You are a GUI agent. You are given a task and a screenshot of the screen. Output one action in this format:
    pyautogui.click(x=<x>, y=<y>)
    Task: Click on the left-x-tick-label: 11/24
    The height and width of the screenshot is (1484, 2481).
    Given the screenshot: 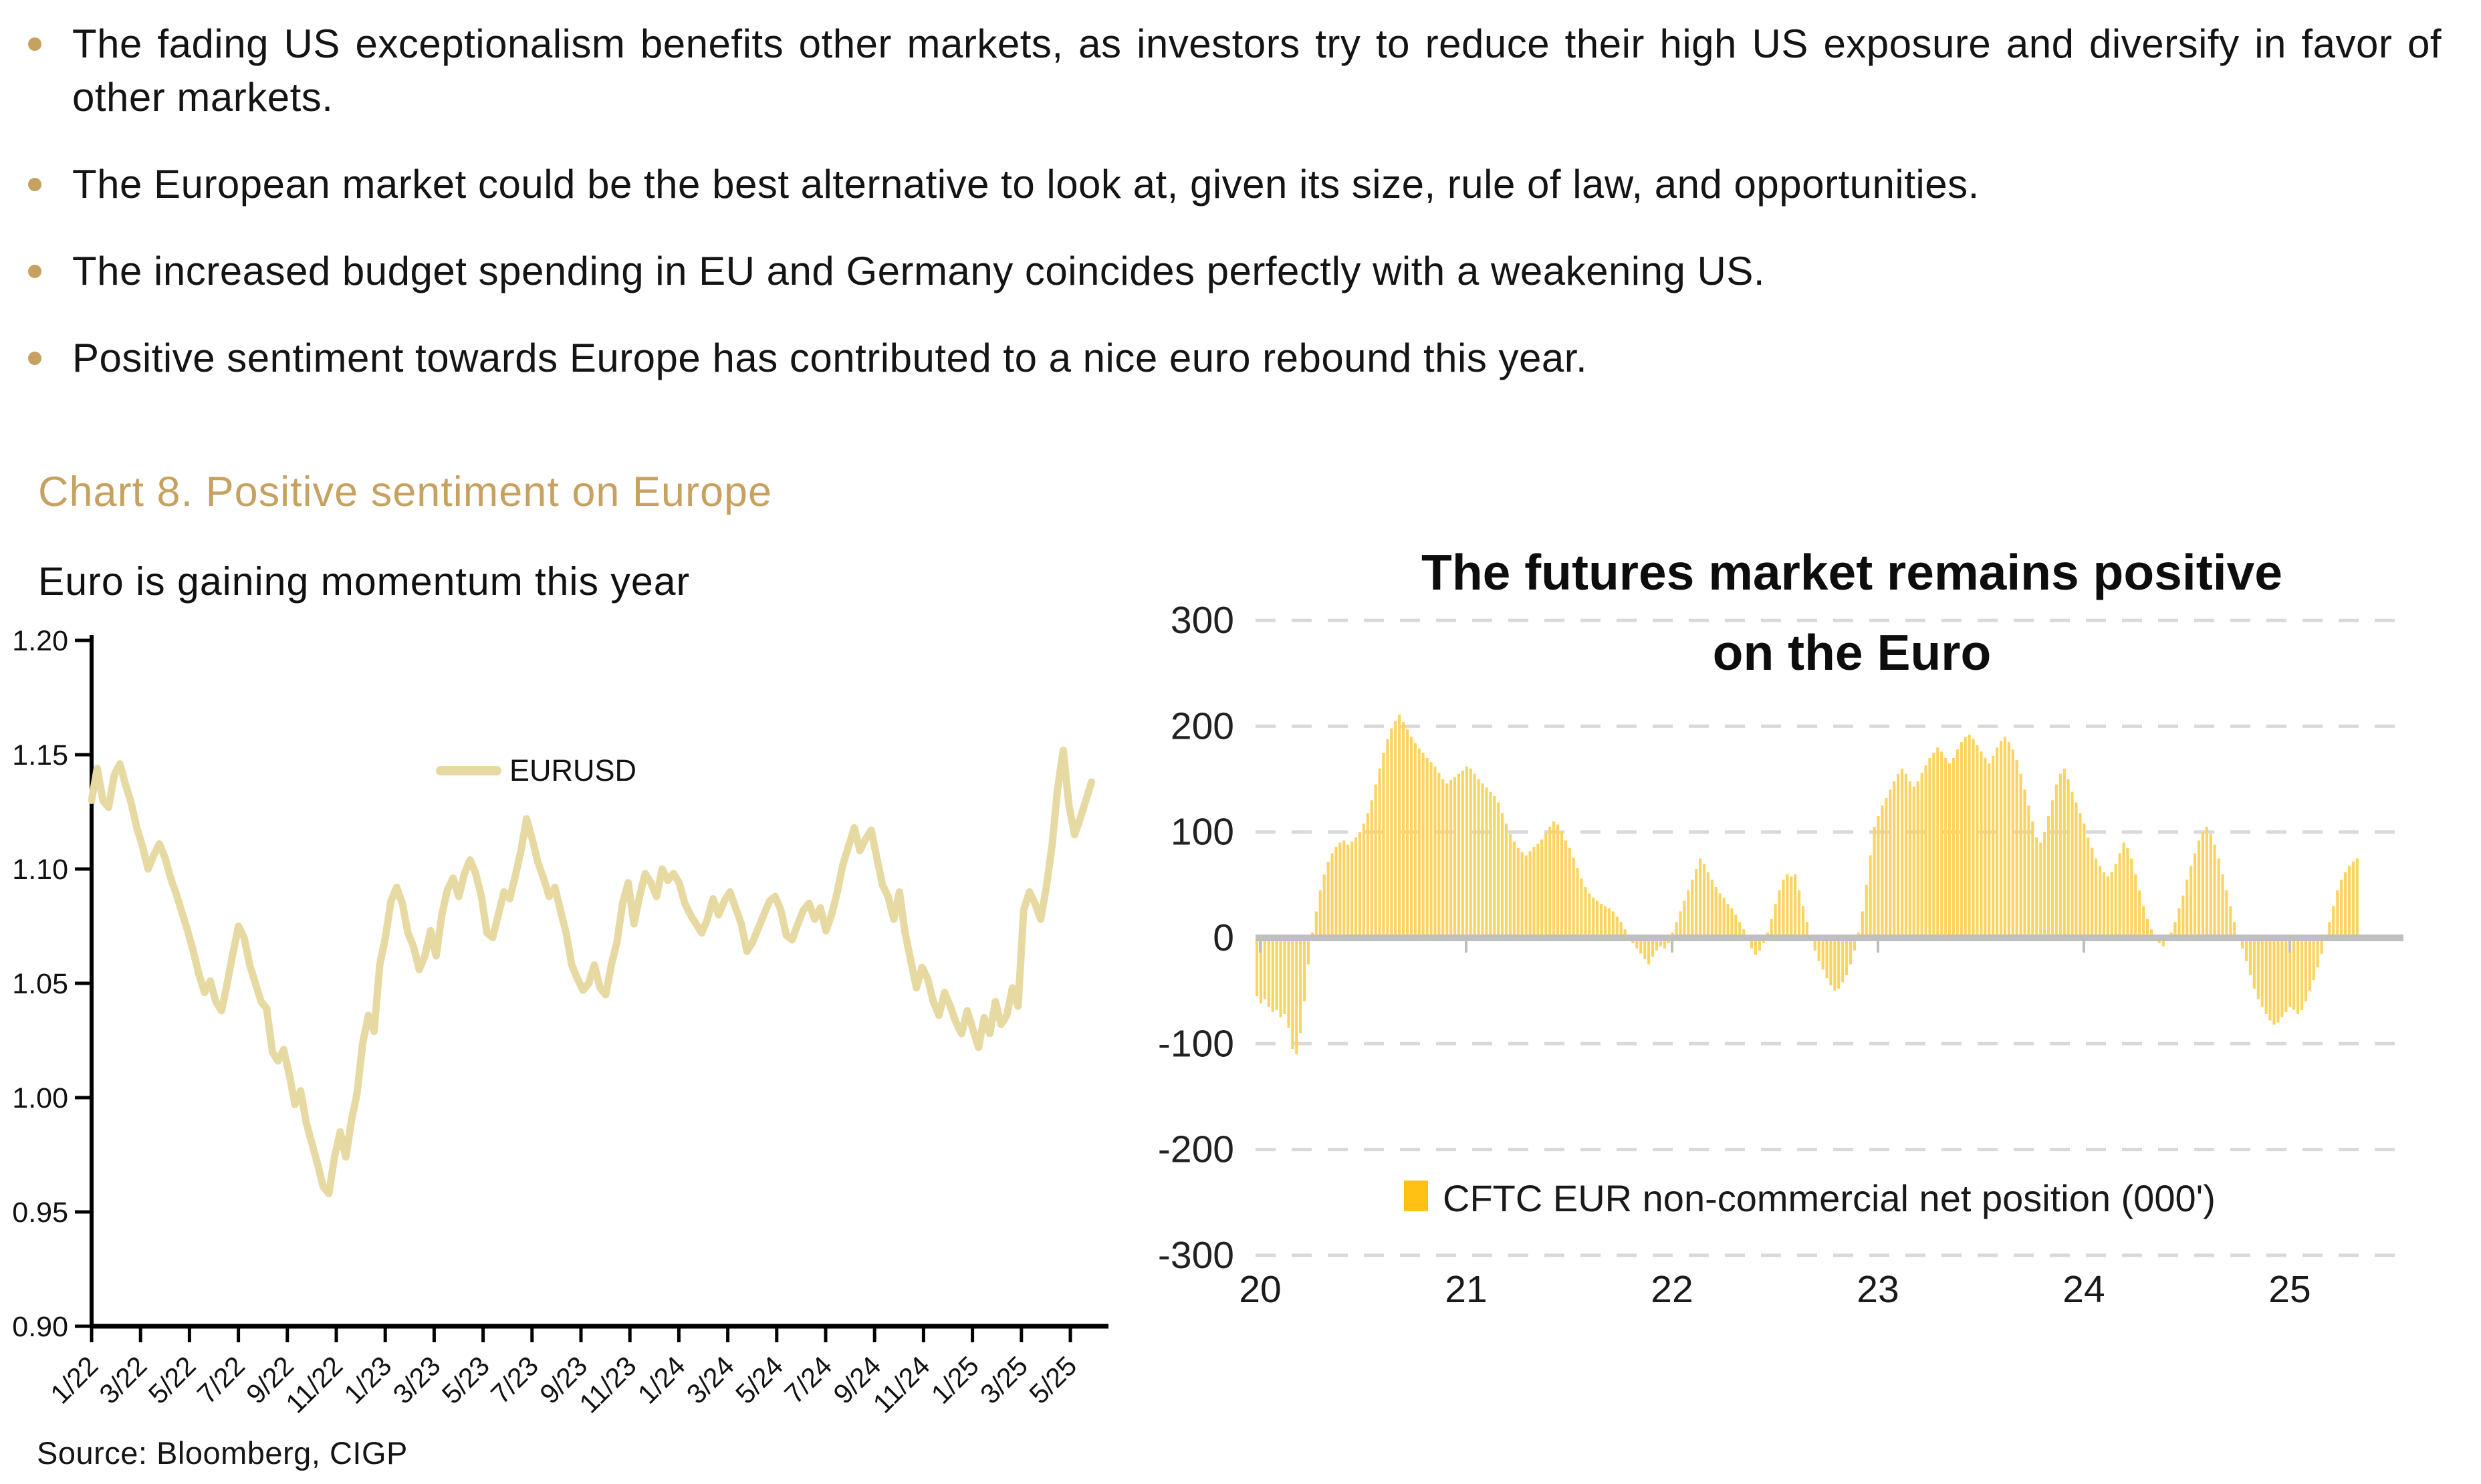 What is the action you would take?
    pyautogui.click(x=902, y=1384)
    